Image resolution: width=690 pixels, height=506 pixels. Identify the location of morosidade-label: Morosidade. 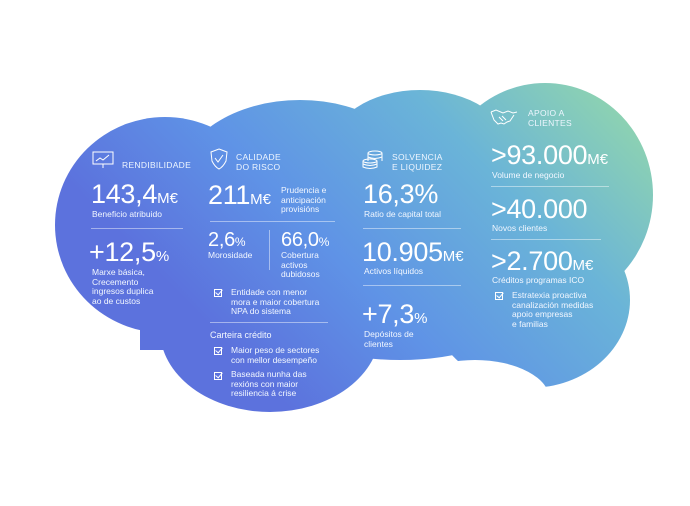
(230, 255).